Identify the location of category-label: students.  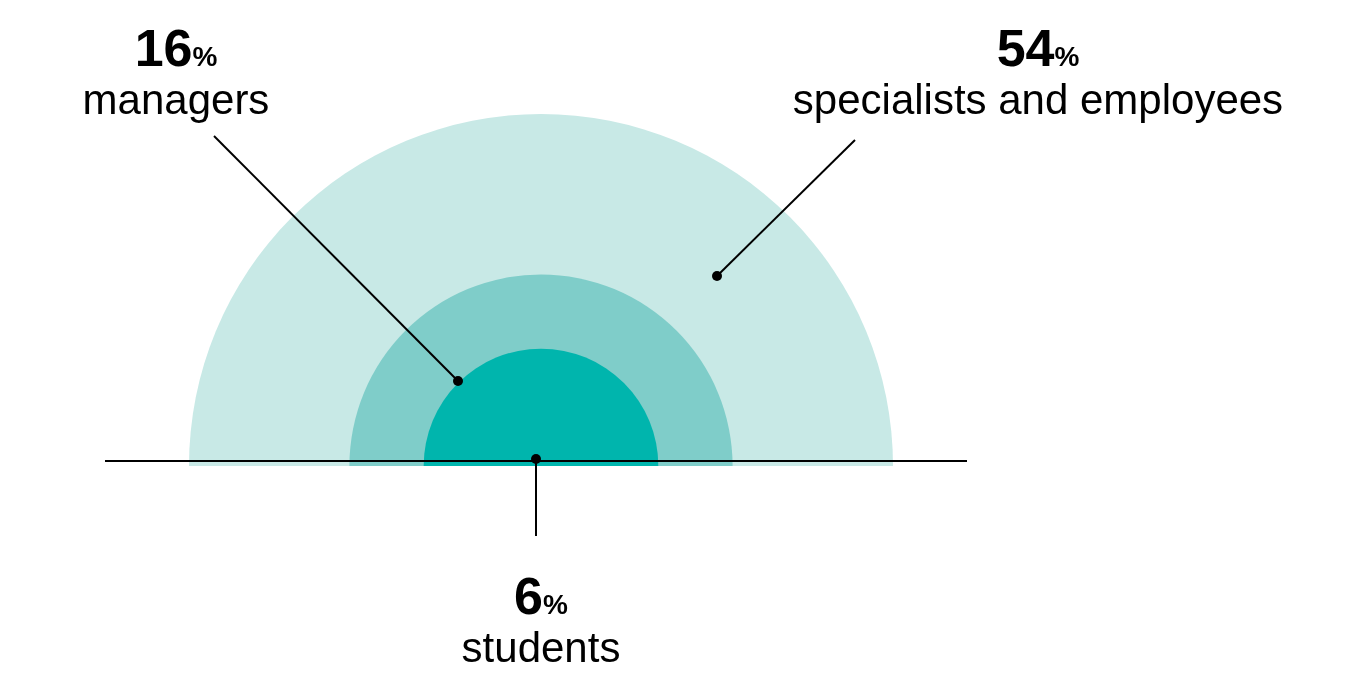
(541, 647).